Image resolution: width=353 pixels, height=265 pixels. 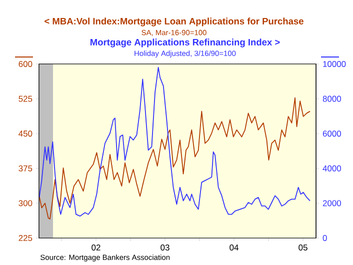 What do you see at coordinates (334, 64) in the screenshot?
I see `y2-tick-label: 10000` at bounding box center [334, 64].